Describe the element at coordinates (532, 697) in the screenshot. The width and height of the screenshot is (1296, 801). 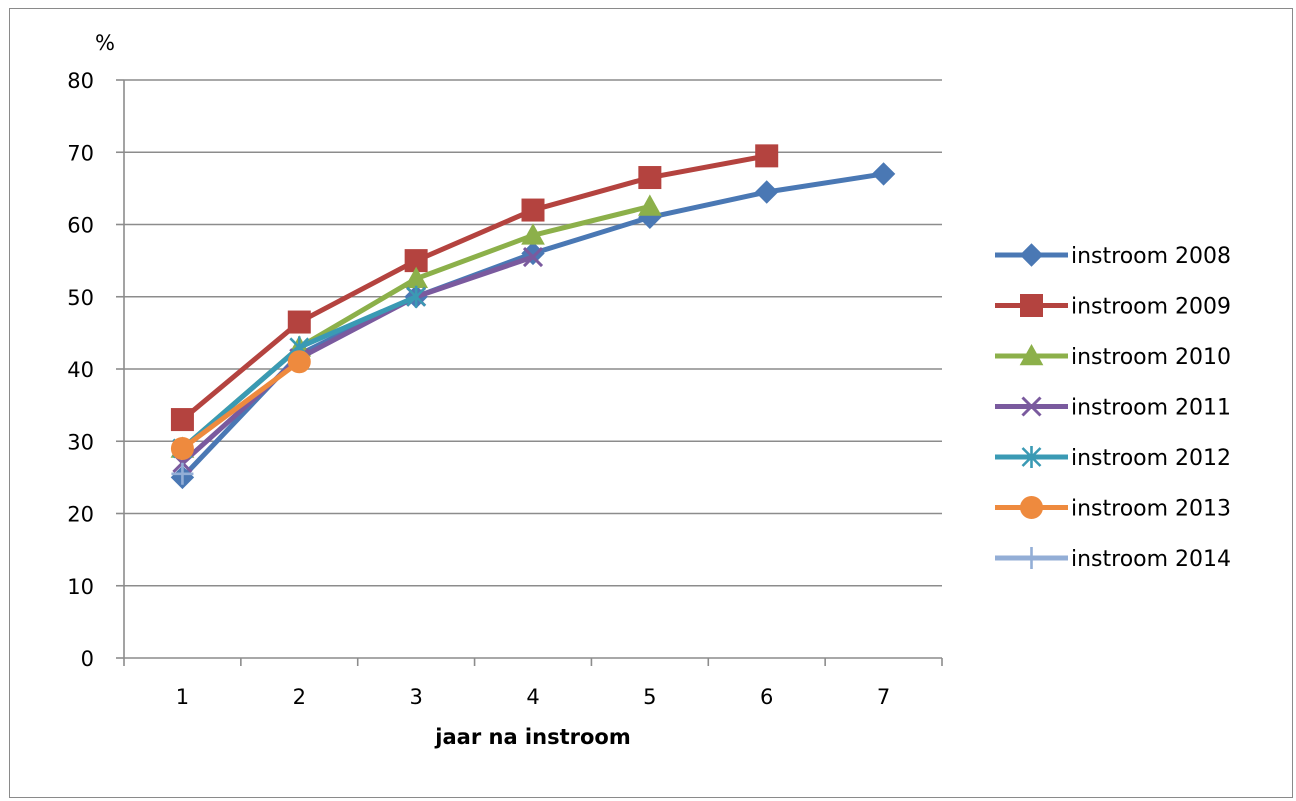
I see `x-tick-label: 4` at that location.